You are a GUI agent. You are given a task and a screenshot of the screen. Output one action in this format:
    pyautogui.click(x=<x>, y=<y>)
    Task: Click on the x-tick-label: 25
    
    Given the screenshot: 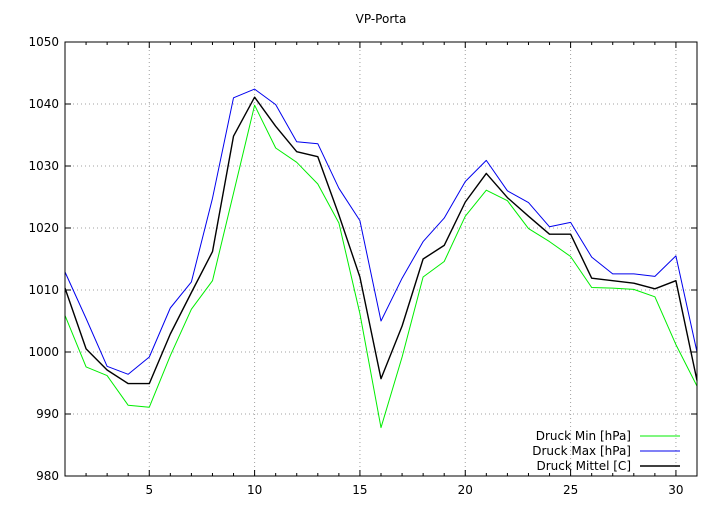 What is the action you would take?
    pyautogui.click(x=570, y=490)
    